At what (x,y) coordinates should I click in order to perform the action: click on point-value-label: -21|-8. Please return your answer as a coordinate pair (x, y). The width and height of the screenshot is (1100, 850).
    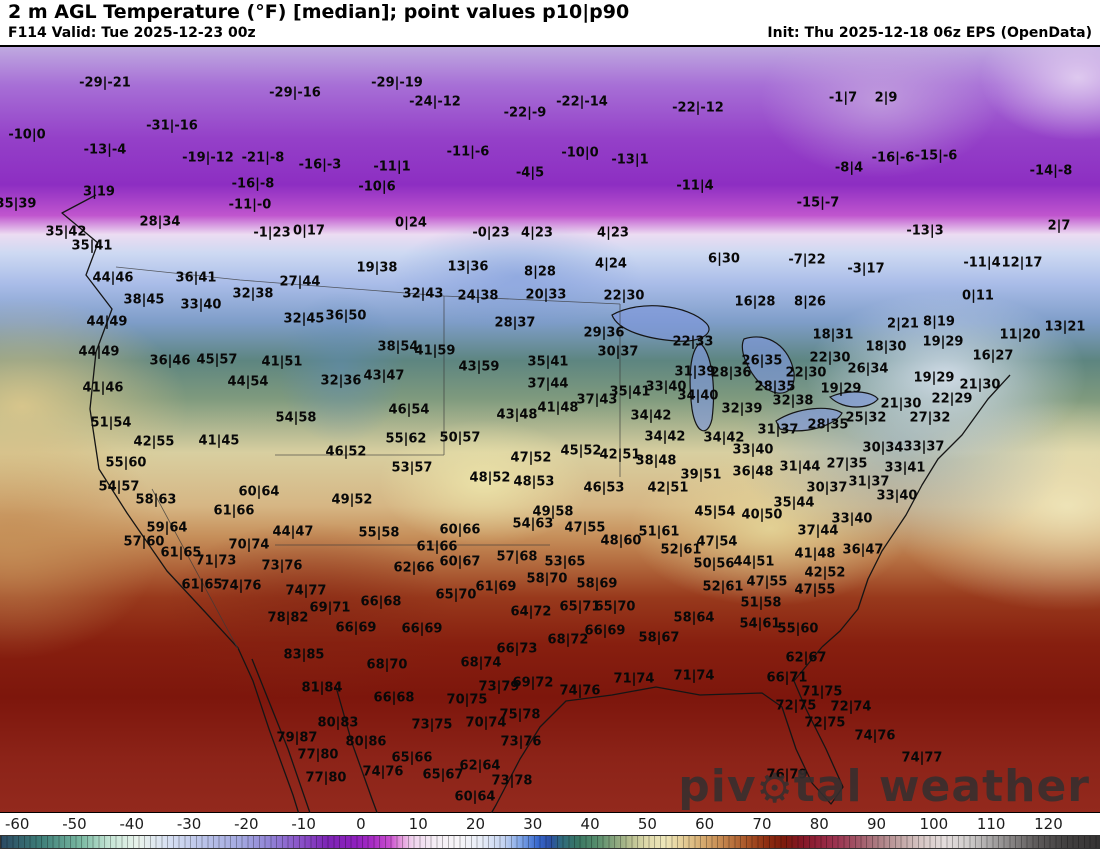
    Looking at the image, I should click on (263, 158).